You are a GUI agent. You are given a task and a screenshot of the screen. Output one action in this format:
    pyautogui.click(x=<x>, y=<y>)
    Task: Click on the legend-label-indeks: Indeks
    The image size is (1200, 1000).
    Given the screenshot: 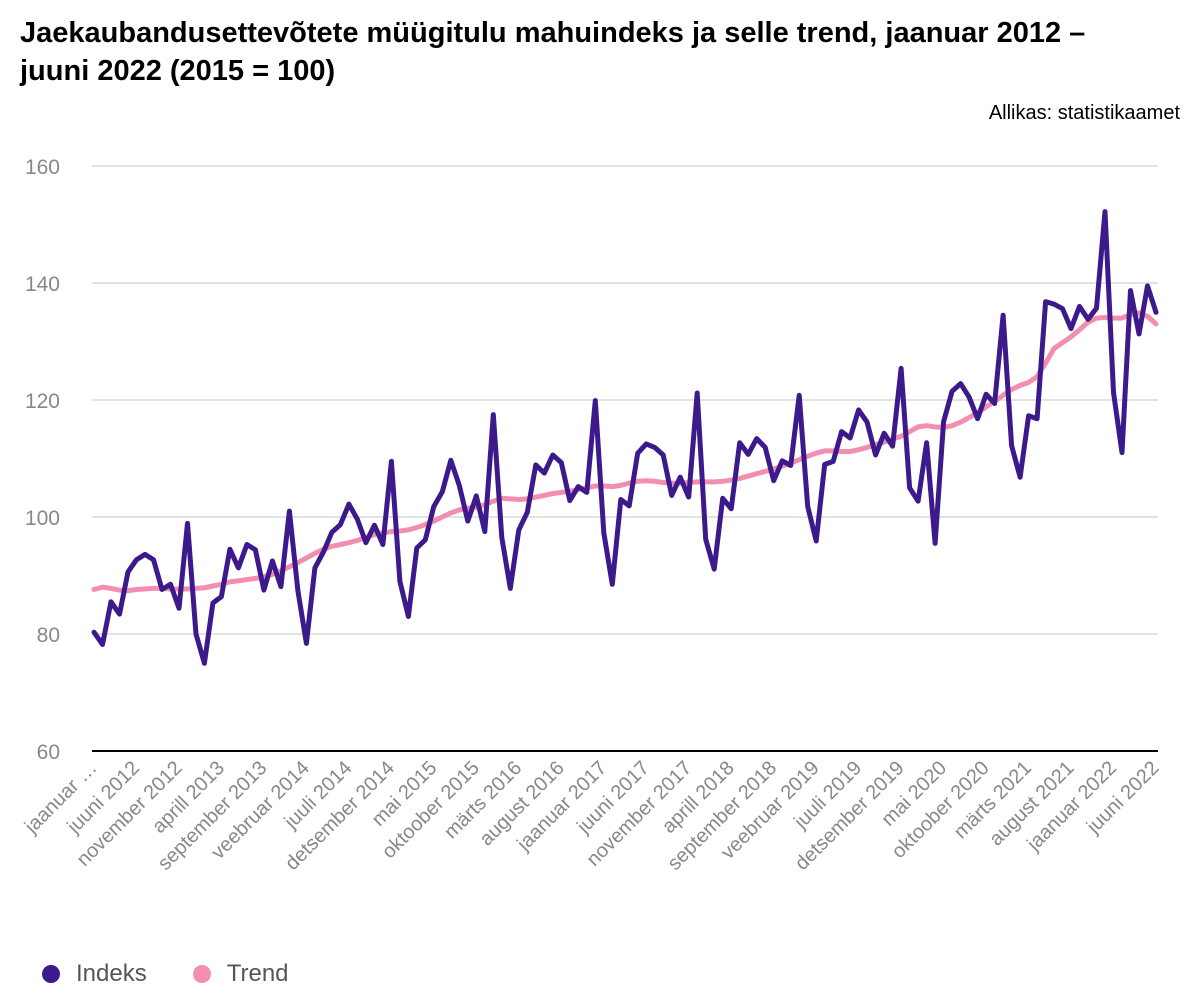 What is the action you would take?
    pyautogui.click(x=111, y=973)
    